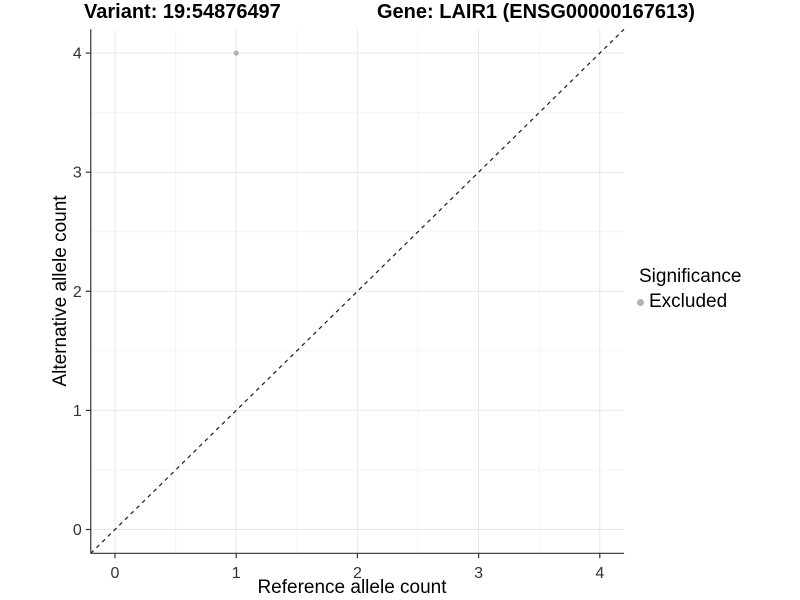 Image resolution: width=800 pixels, height=600 pixels. I want to click on y-tick-label: 0, so click(77, 530).